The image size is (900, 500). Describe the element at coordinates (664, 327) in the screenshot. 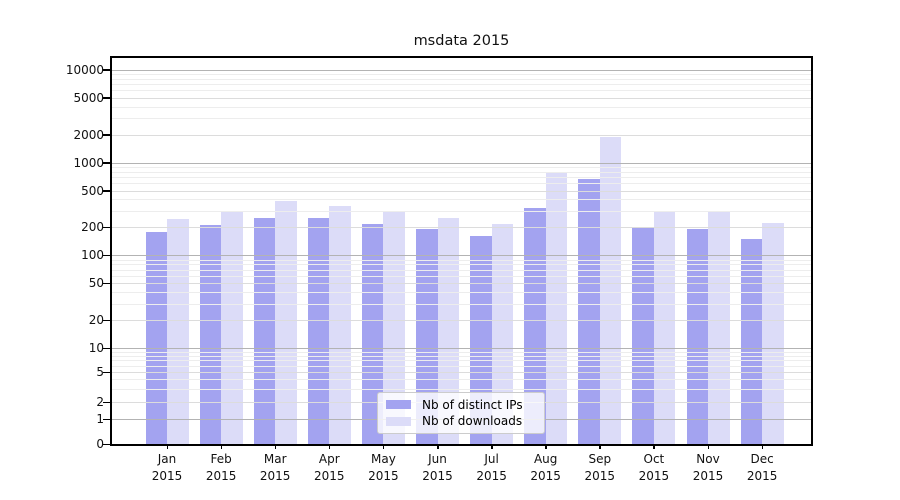

I see `bar-oct-downloads` at that location.